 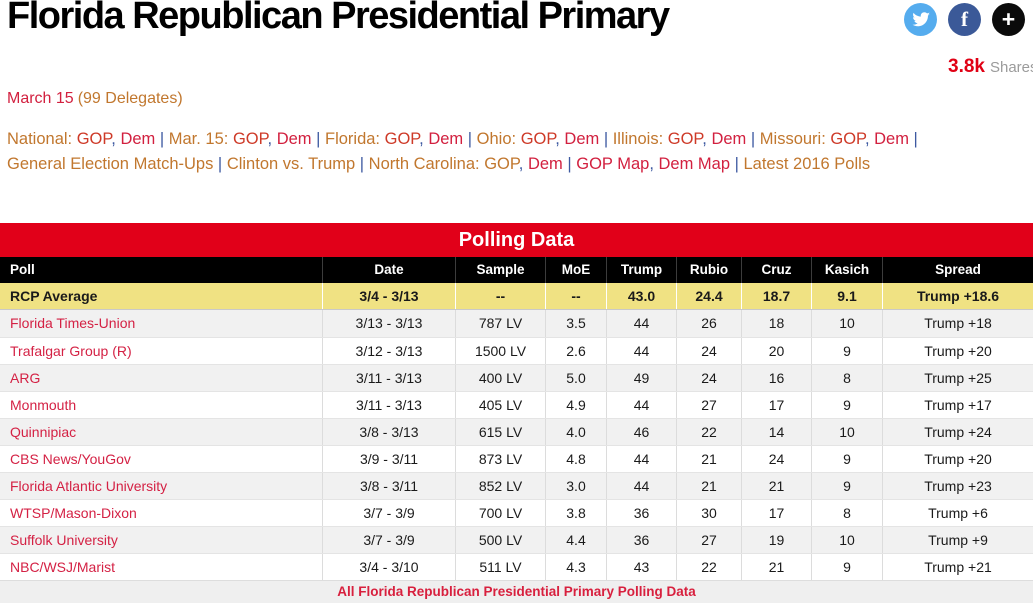 I want to click on poll-name-link: WTSP/Mason-Dixon, so click(x=73, y=513).